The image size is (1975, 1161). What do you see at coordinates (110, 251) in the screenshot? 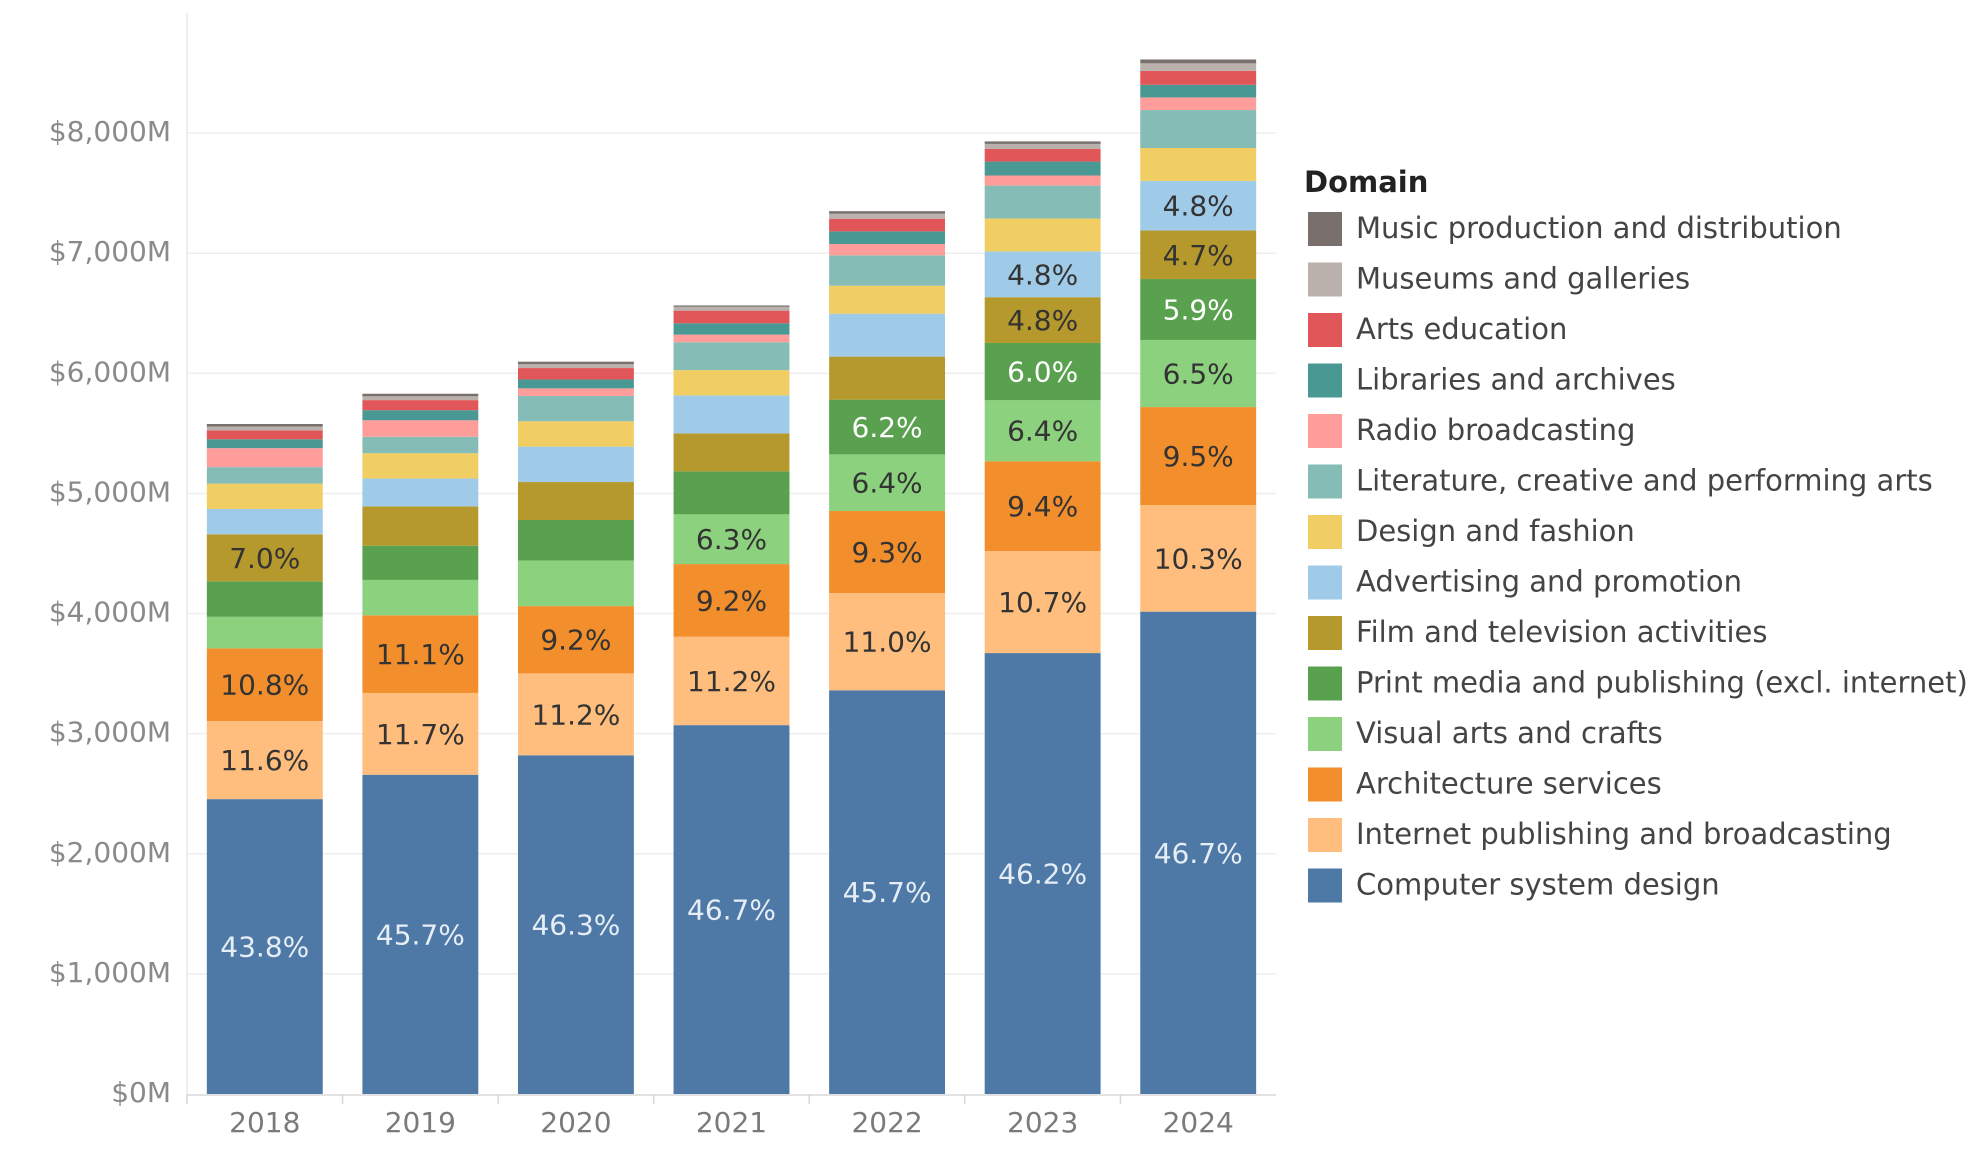
I see `y-tick-label: $7,000M` at bounding box center [110, 251].